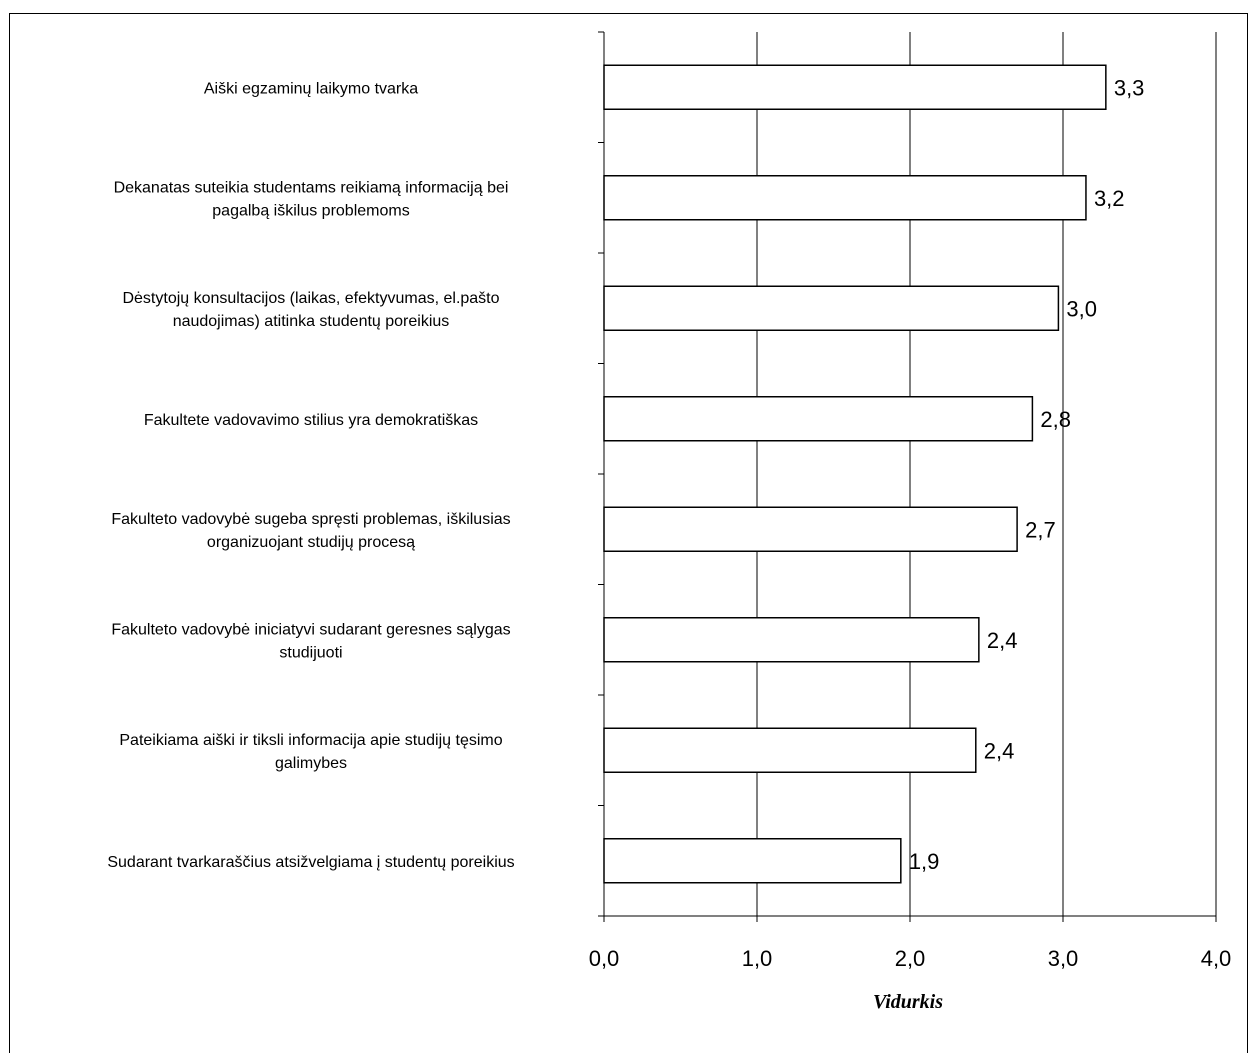  I want to click on x-tick-labels: 0,0 1,0 2,0 3,0 4,0, so click(910, 958).